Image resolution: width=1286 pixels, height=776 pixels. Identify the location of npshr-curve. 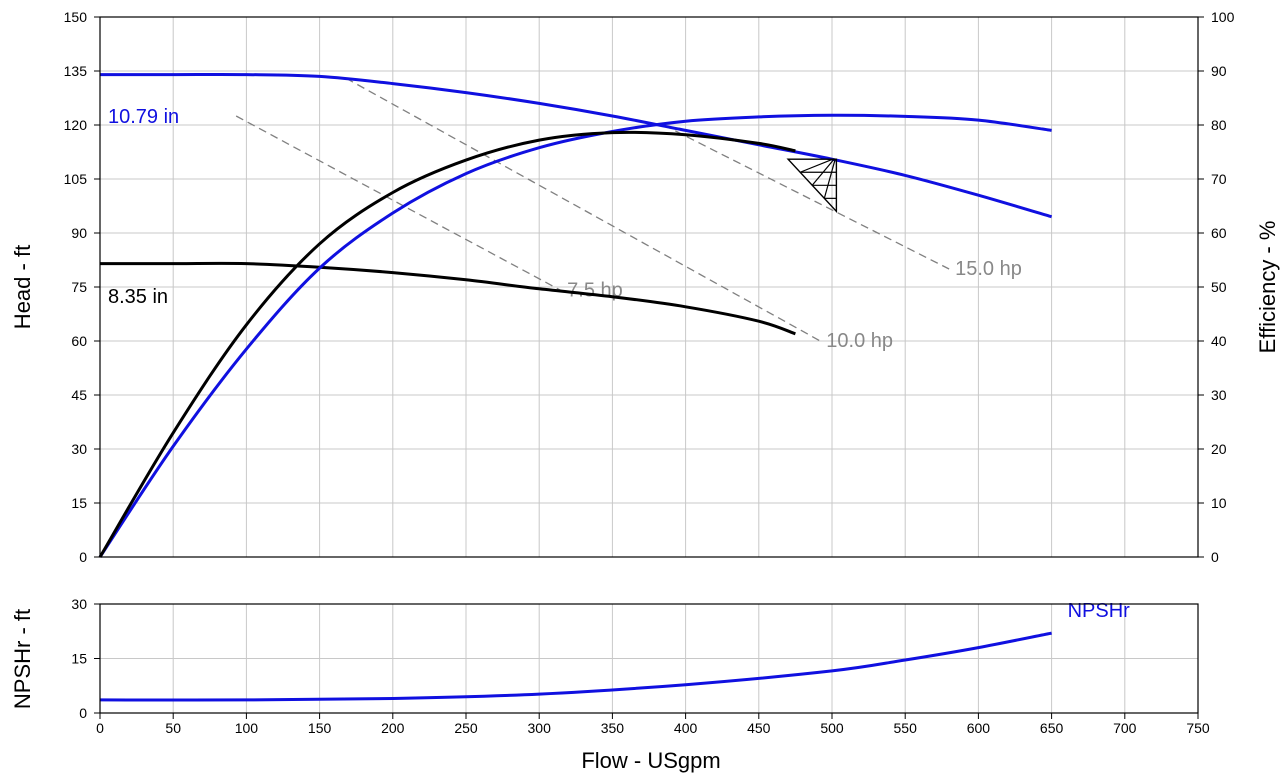
(575, 666).